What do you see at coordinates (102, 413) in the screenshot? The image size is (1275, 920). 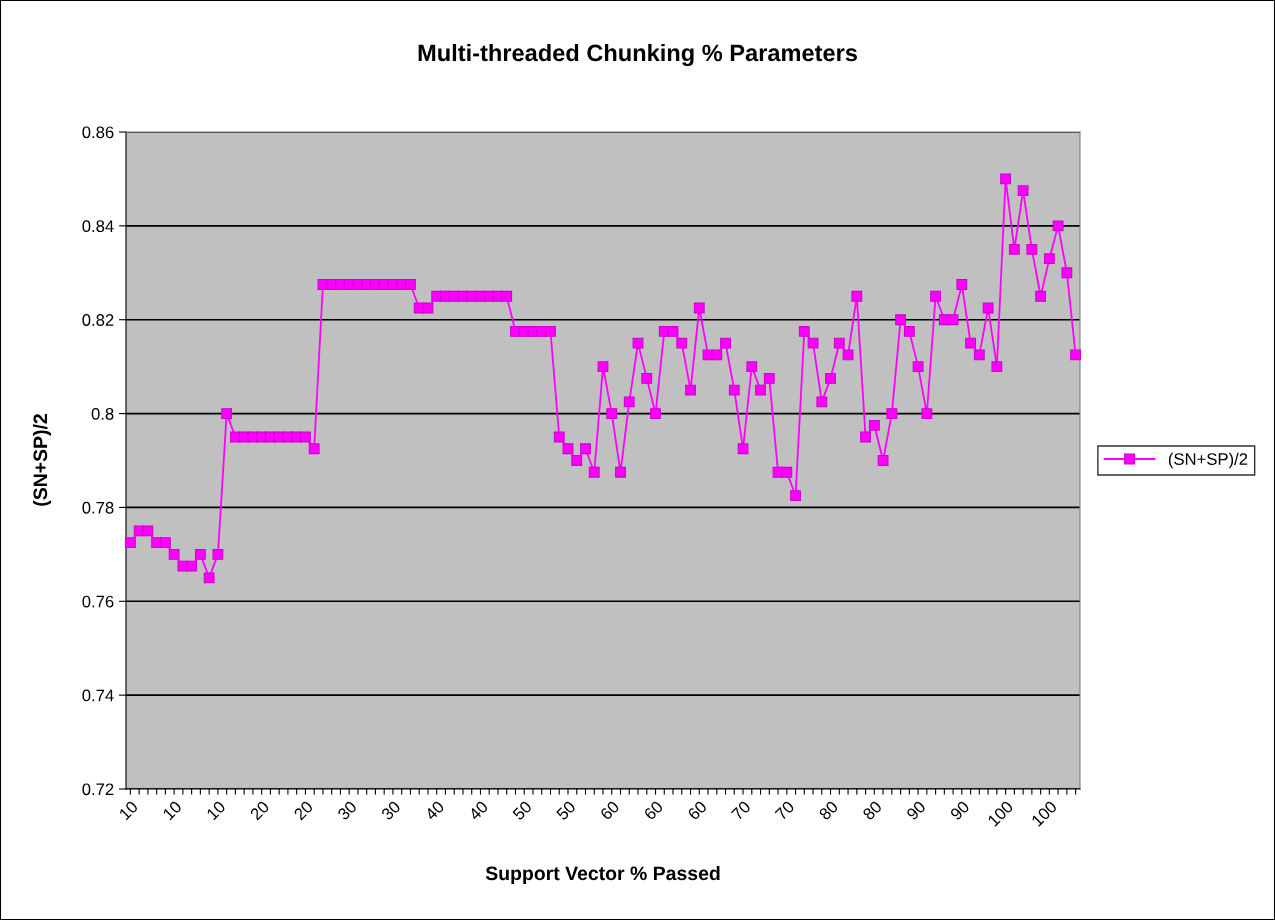 I see `y-tick-label: 0.8` at bounding box center [102, 413].